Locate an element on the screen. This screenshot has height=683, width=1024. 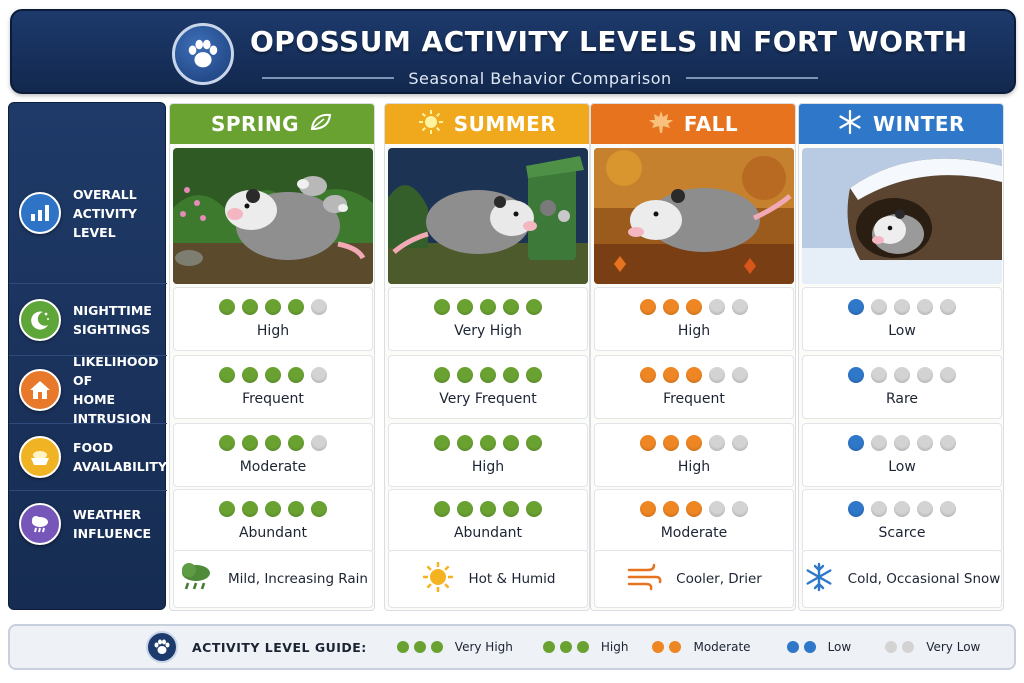
rating-cell-fall-food: Moderate is located at coordinates (694, 521).